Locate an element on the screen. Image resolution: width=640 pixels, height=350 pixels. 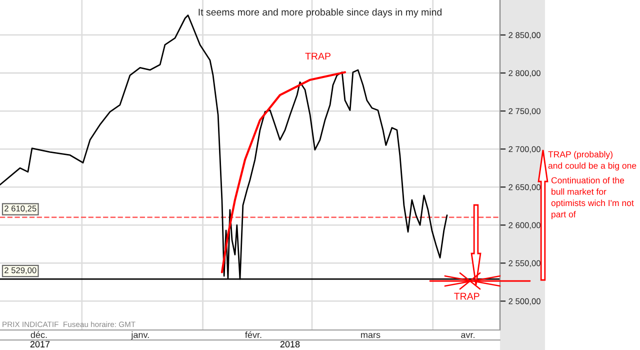
ref-line-label: 2 529,00 is located at coordinates (20, 270).